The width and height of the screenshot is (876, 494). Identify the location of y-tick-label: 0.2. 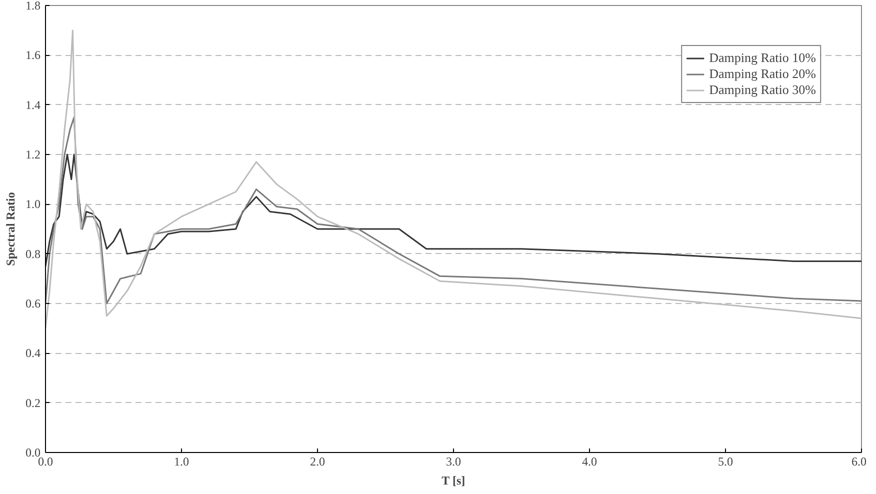
(33, 403).